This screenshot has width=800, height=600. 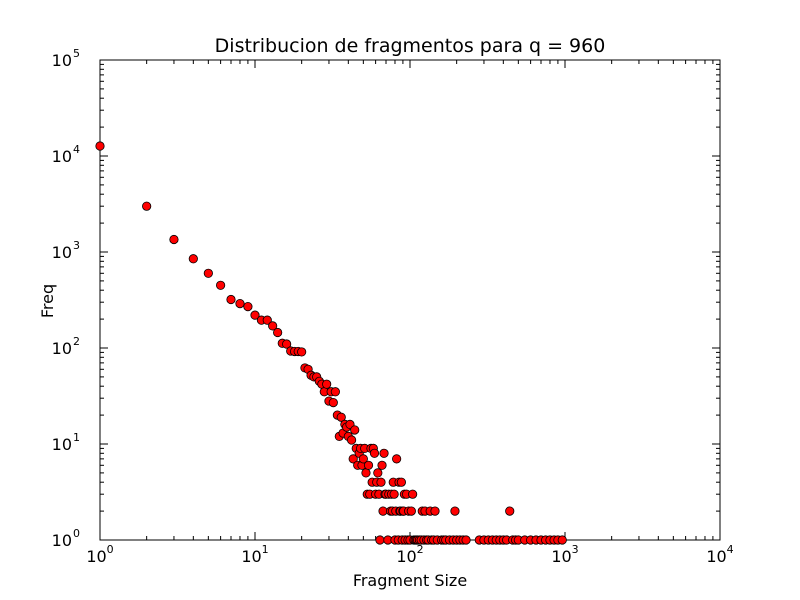 What do you see at coordinates (76, 245) in the screenshot?
I see `y-tick-exponent: 3` at bounding box center [76, 245].